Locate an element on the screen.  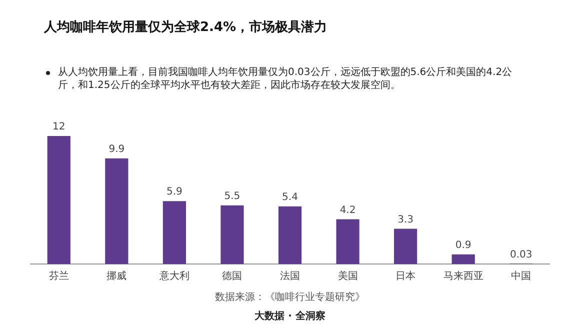
data-label: 4.2 is located at coordinates (348, 210).